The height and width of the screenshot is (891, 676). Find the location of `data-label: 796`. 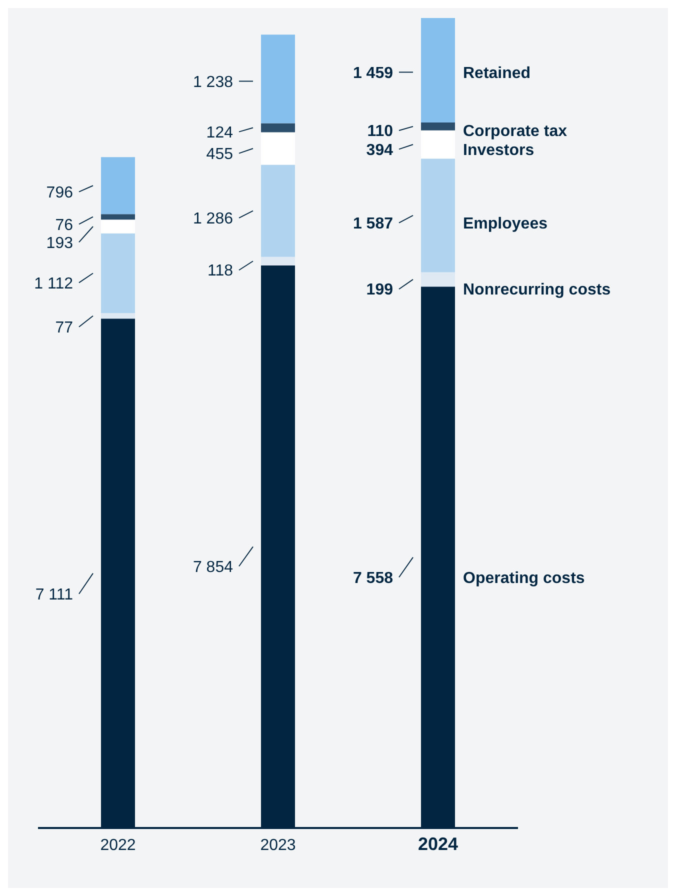

data-label: 796 is located at coordinates (60, 193).